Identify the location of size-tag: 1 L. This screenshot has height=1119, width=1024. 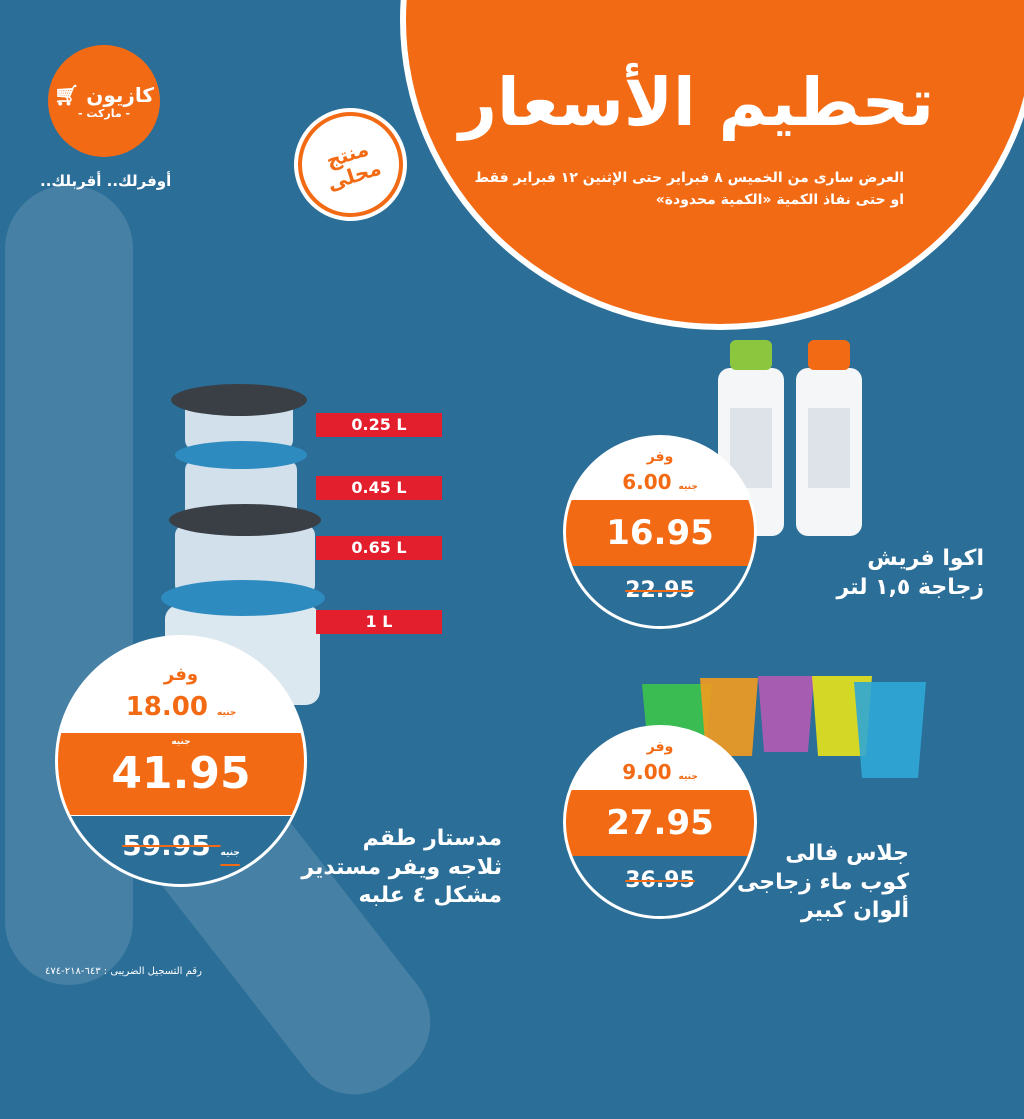
(379, 622).